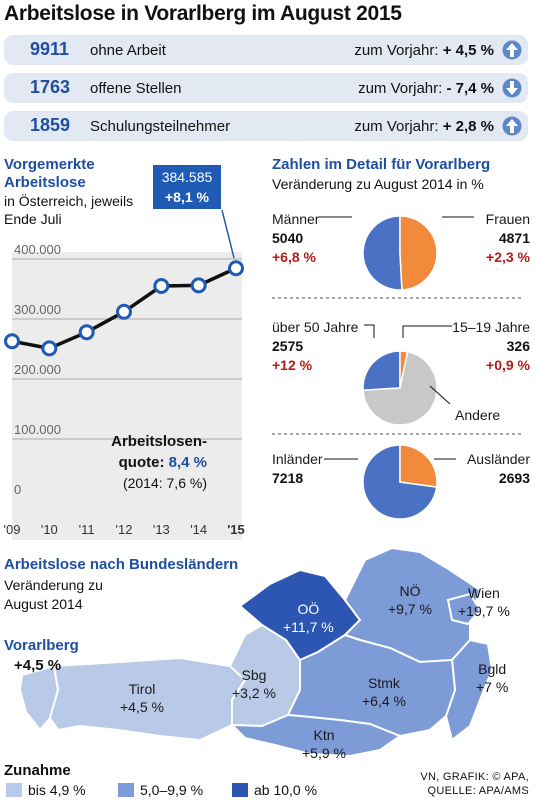 The image size is (535, 800). I want to click on detail-subtitle: Veränderung zu August 2014 in %, so click(378, 184).